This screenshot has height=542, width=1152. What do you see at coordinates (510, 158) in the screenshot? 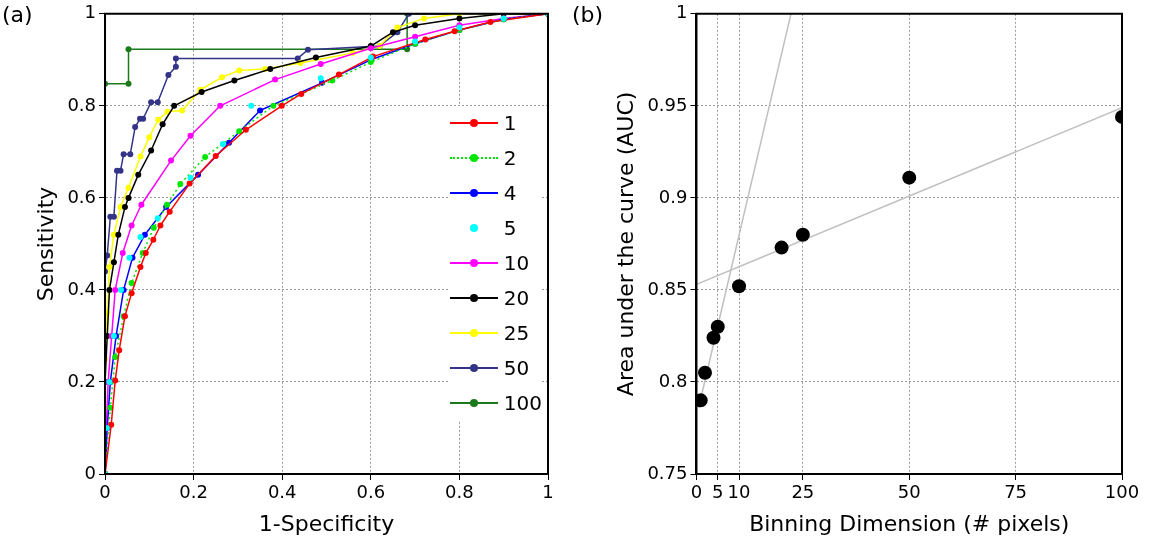
I see `legend-label: 2` at bounding box center [510, 158].